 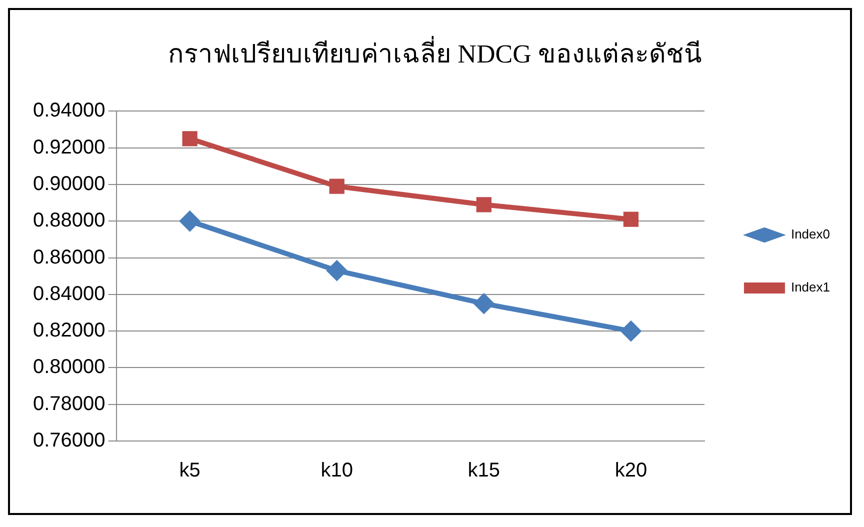 What do you see at coordinates (336, 471) in the screenshot?
I see `x-tick-label: k10` at bounding box center [336, 471].